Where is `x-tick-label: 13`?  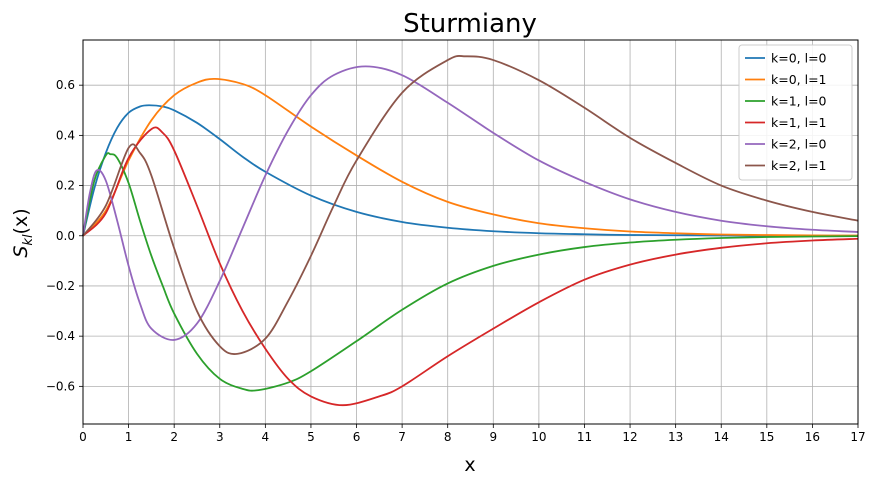
x-tick-label: 13 is located at coordinates (675, 437).